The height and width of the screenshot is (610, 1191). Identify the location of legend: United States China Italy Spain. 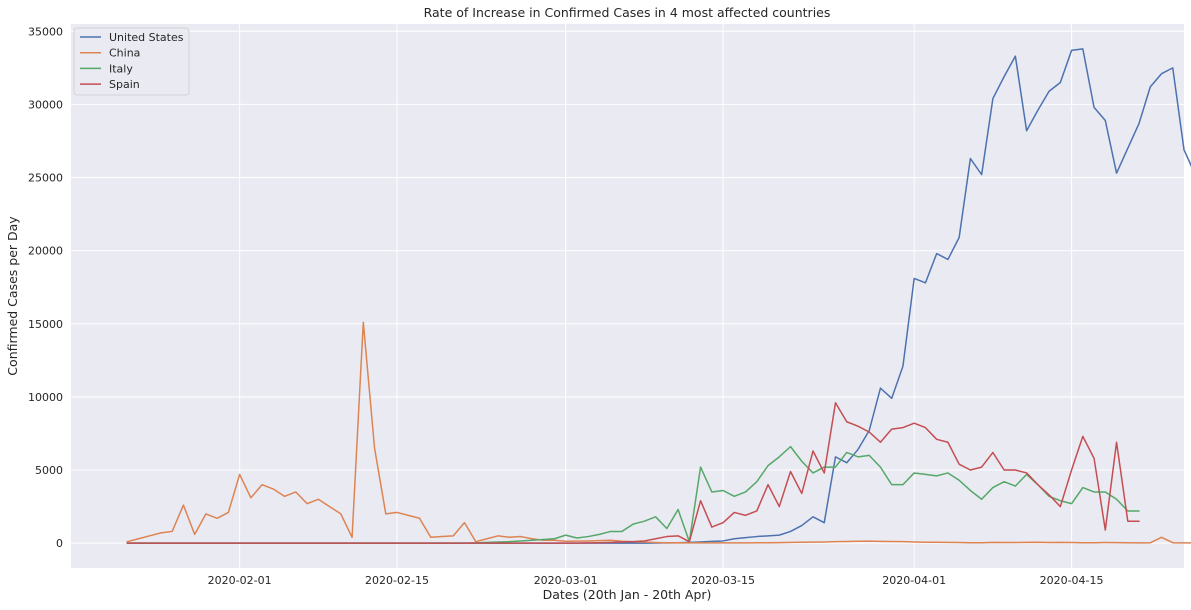
(131, 61).